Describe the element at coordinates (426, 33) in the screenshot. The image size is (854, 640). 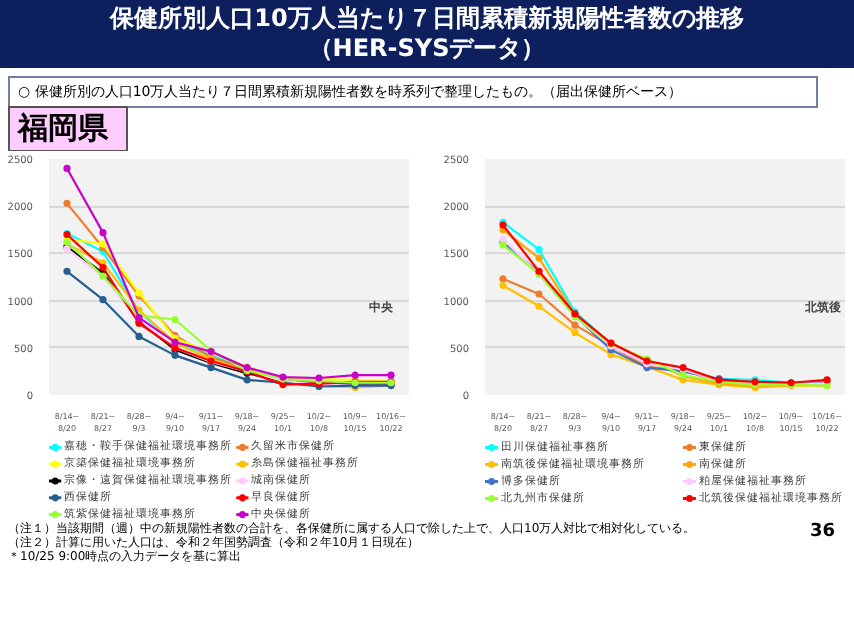
I see `chart-title: 保健所別人口10万人当たり７日間累積新規陽性者数の推移（HER-SYSデータ）` at that location.